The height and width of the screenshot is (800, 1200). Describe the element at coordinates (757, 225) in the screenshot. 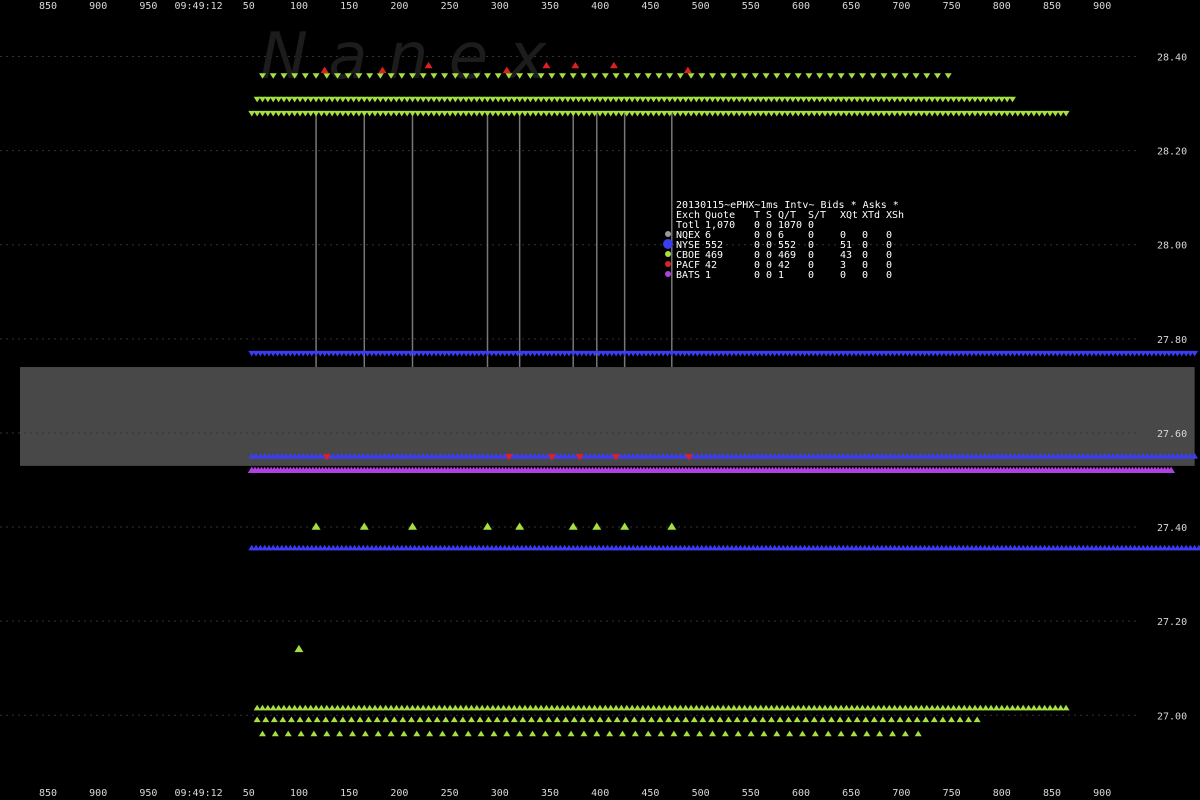

I see `legend-total-cell: 0` at that location.